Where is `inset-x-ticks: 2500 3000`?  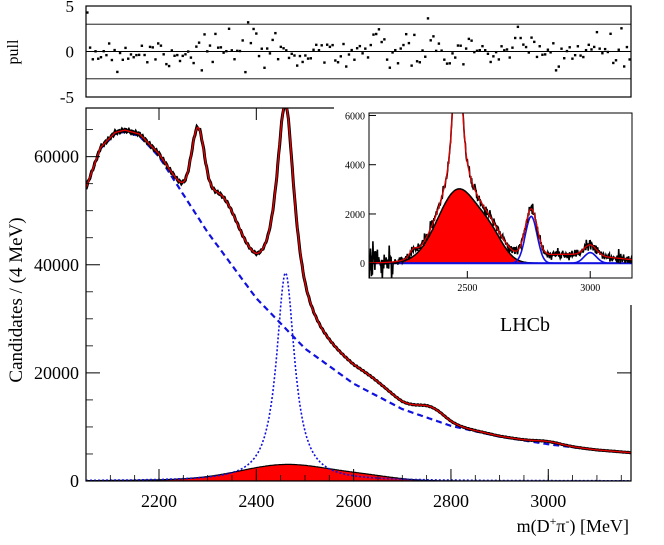 inset-x-ticks: 2500 3000 is located at coordinates (528, 282).